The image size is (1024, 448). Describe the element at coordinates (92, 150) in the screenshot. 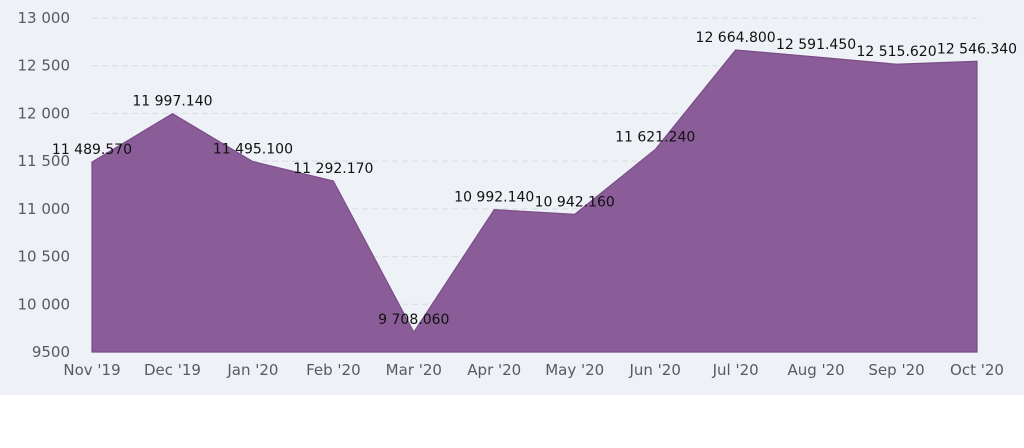

I see `data-label: 11 489.570` at that location.